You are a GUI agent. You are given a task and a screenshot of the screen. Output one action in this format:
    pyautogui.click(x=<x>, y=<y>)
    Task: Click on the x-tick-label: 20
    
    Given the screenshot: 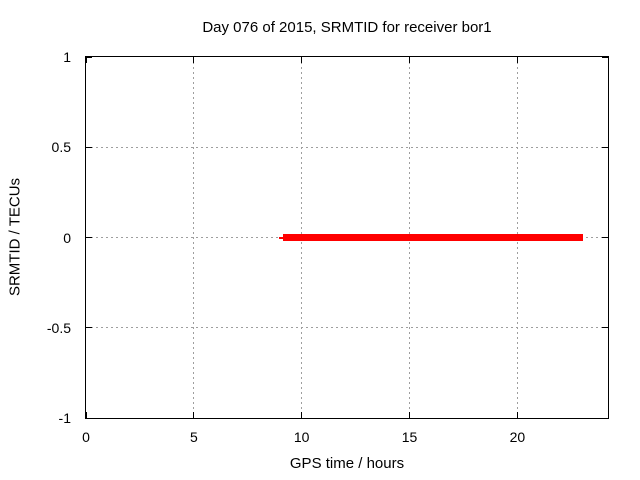 What is the action you would take?
    pyautogui.click(x=517, y=437)
    